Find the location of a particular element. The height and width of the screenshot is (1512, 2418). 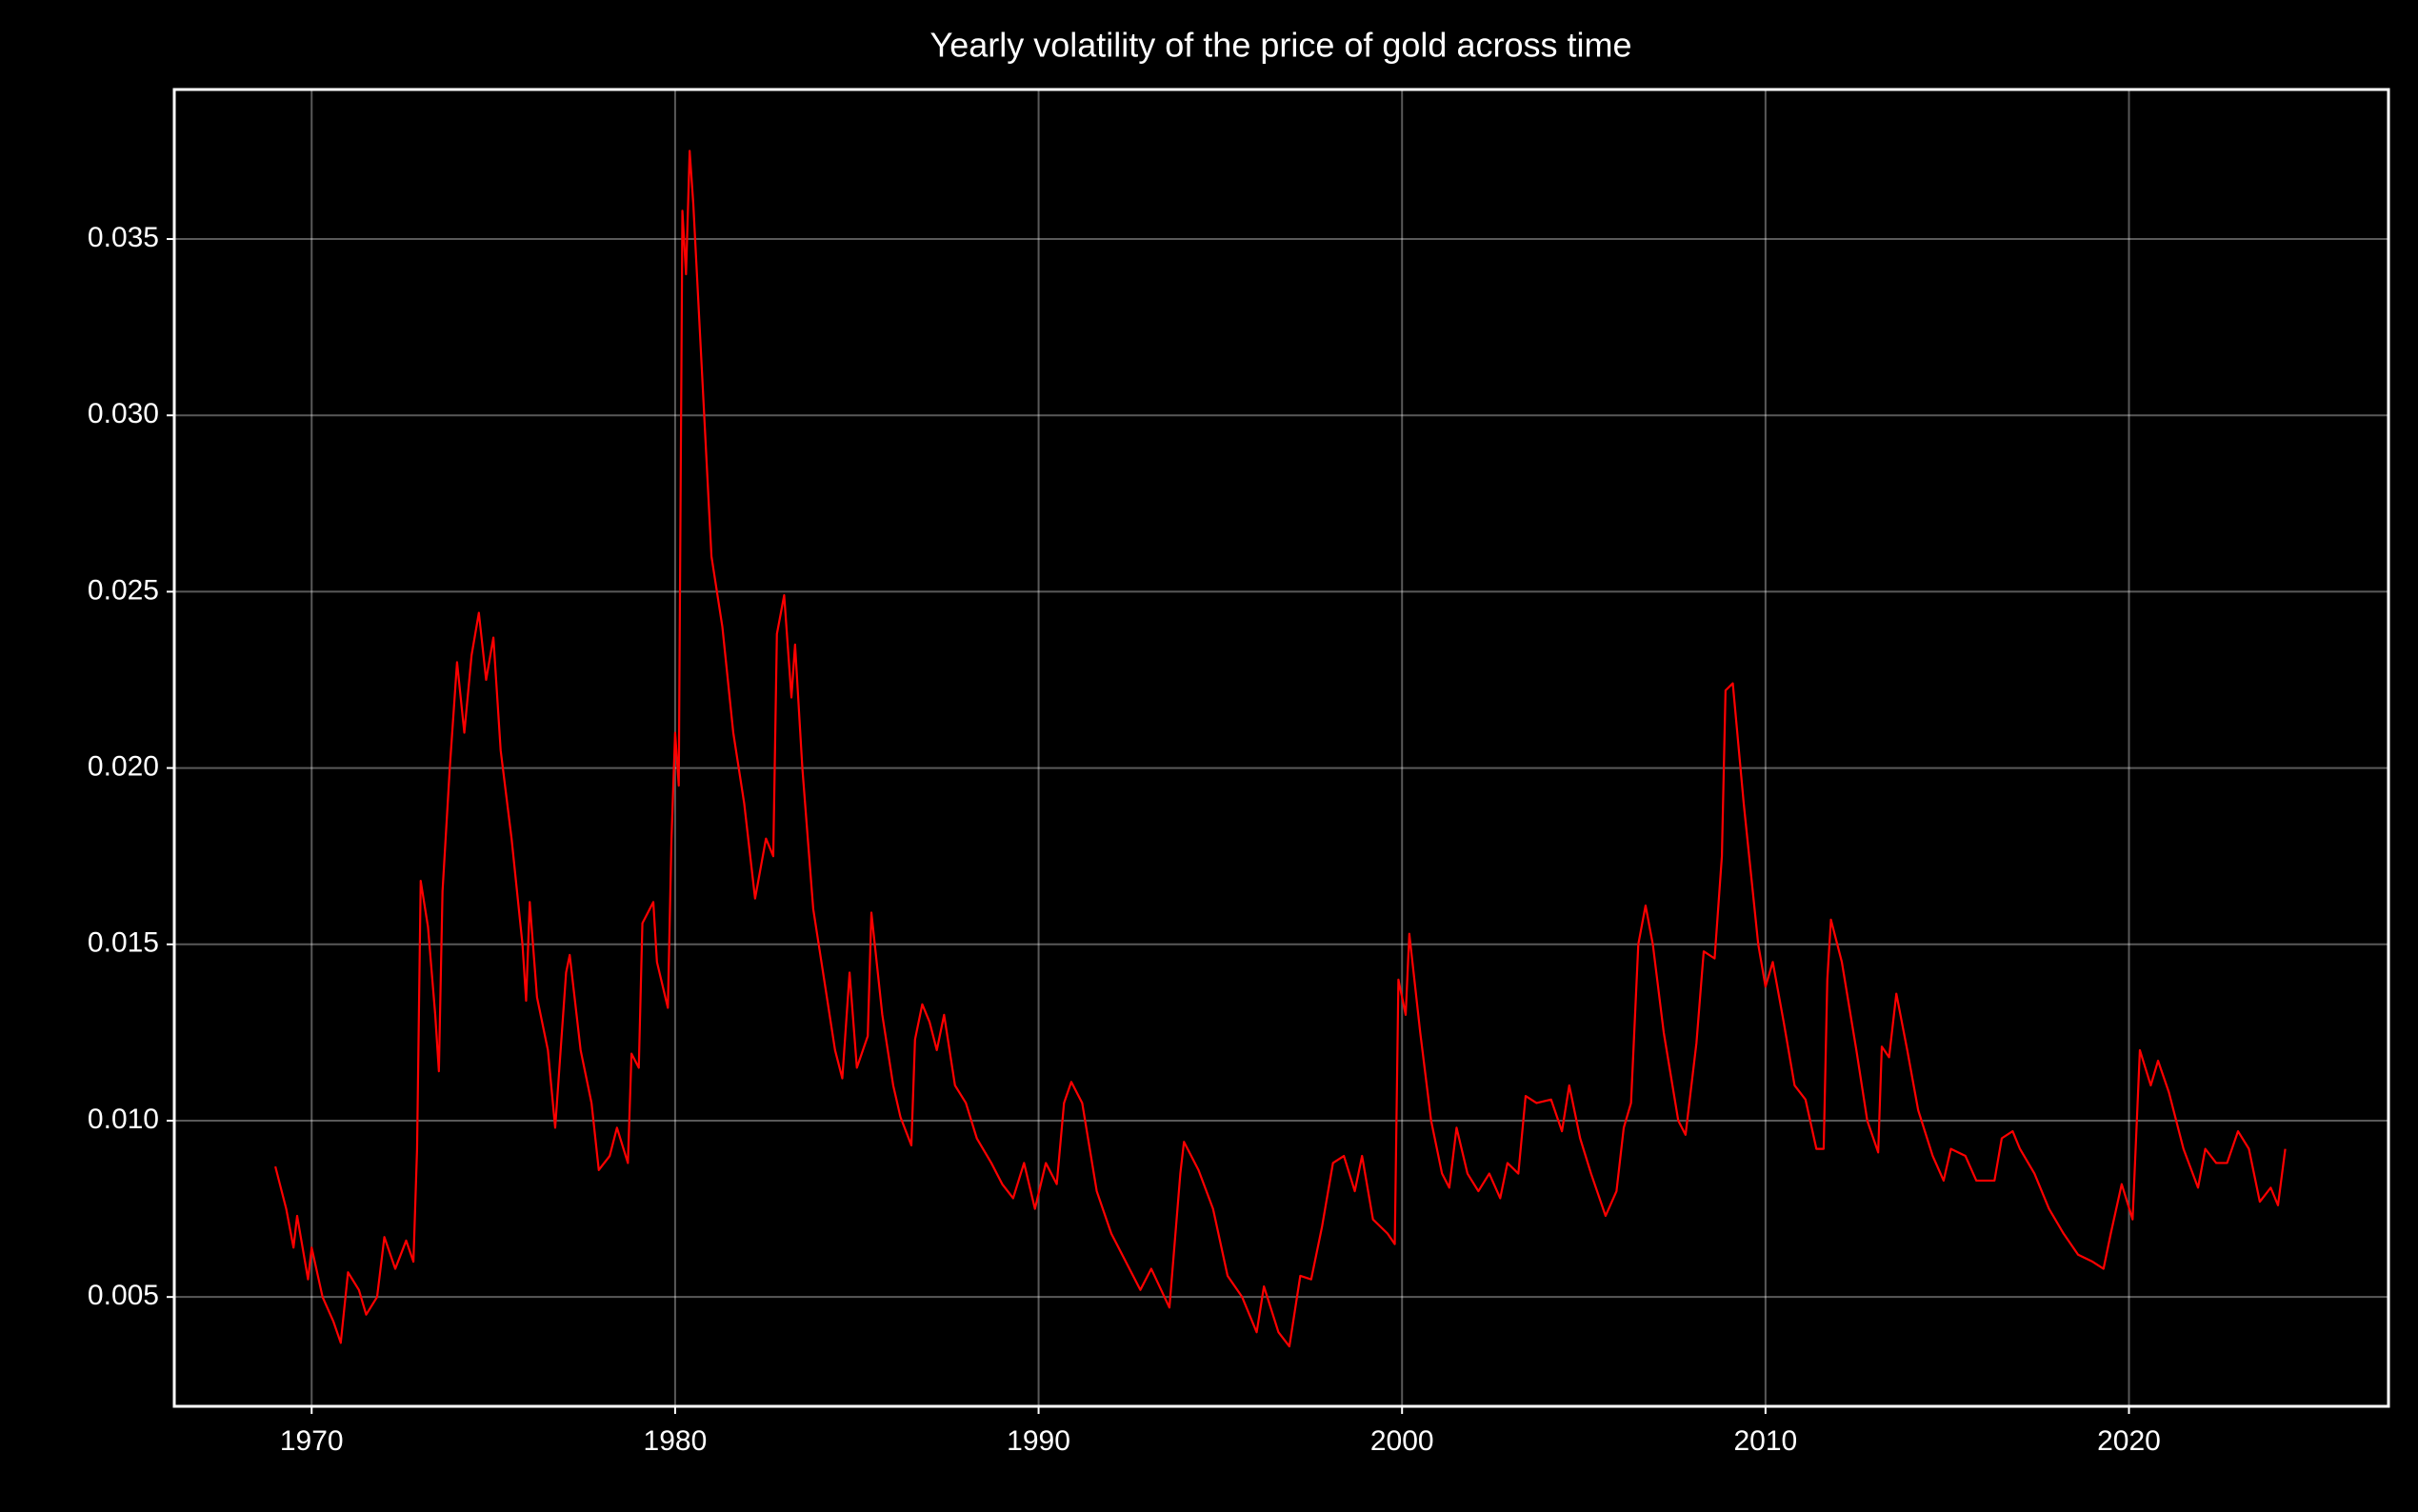

x-tick-label: 2000 is located at coordinates (1402, 1441).